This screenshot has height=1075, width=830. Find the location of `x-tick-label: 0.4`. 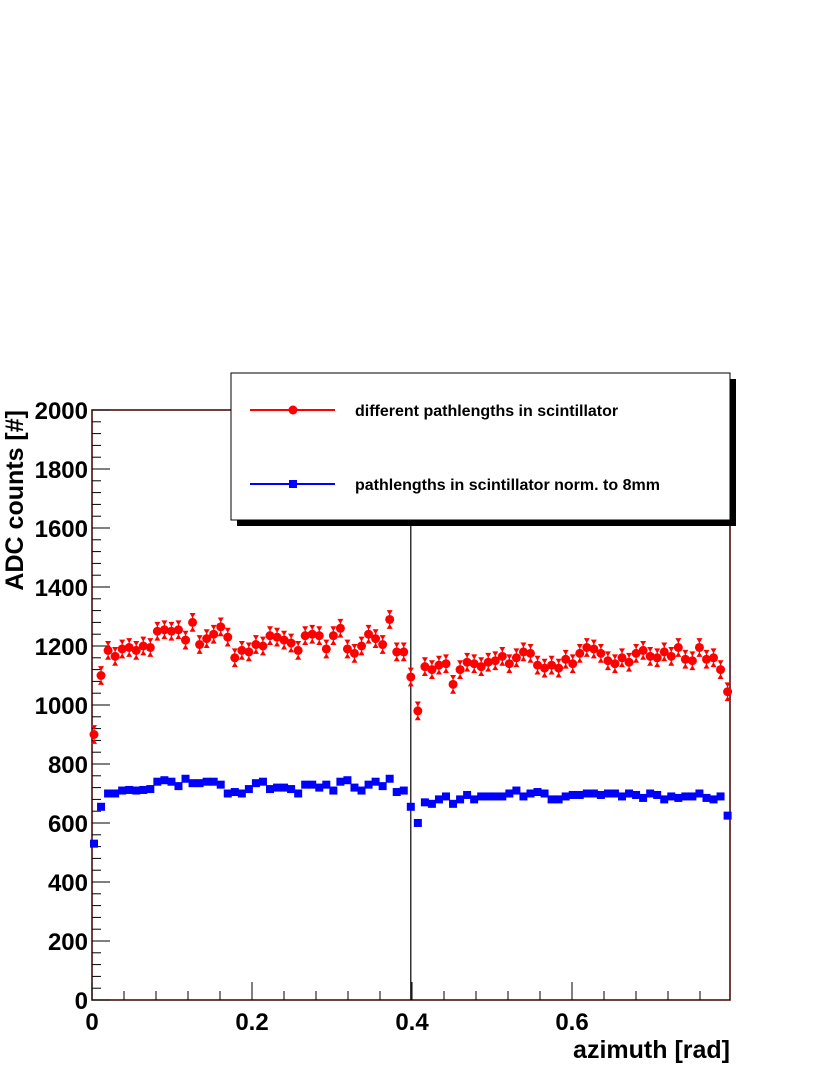

x-tick-label: 0.4 is located at coordinates (412, 1022).